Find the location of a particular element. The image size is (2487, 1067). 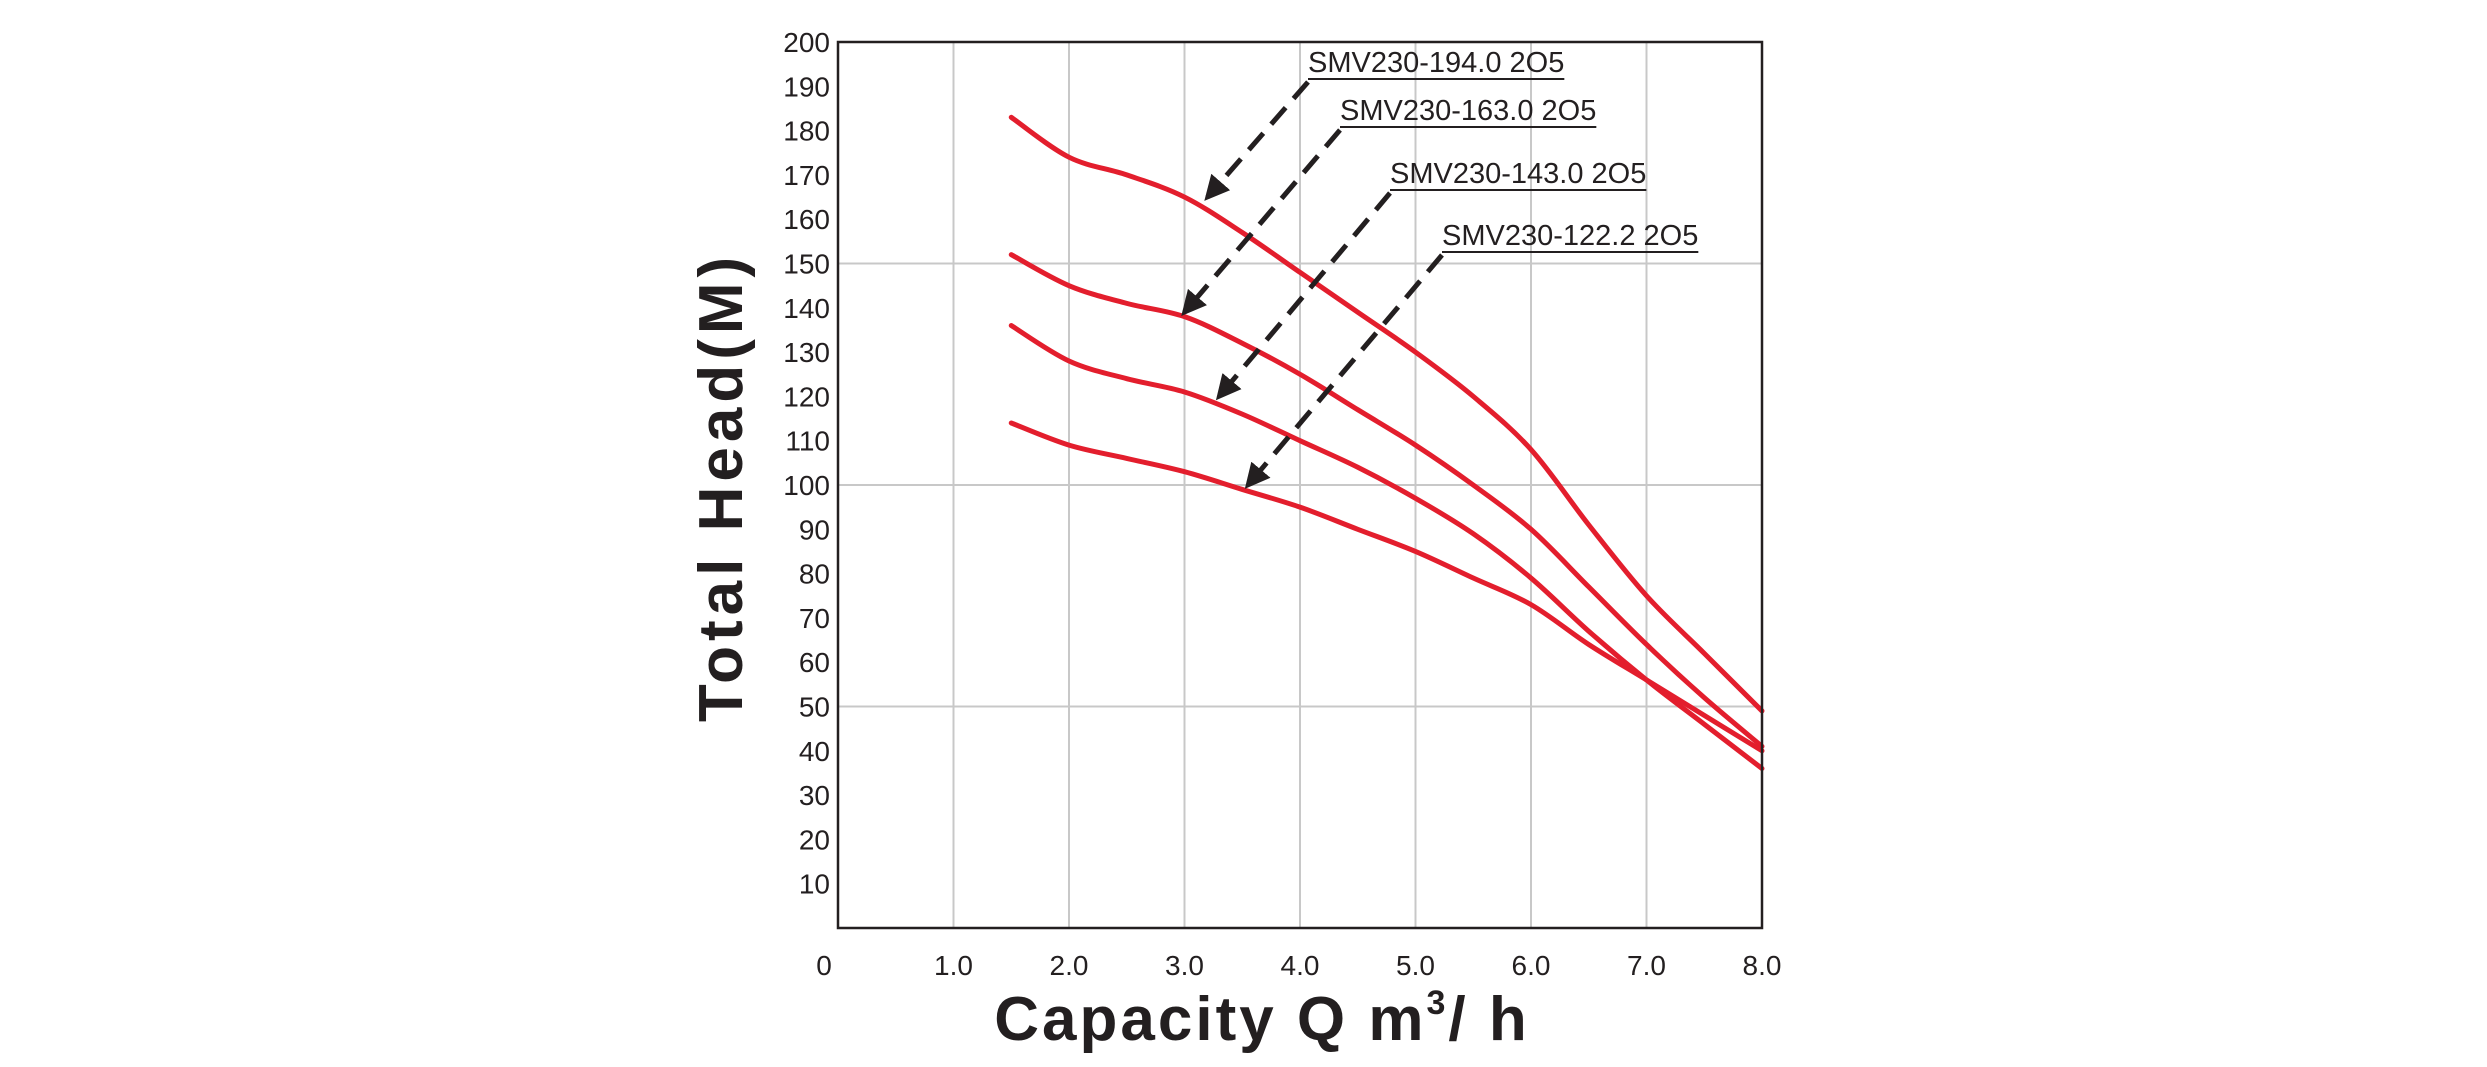

y-tick-label: 20 is located at coordinates (814, 839).